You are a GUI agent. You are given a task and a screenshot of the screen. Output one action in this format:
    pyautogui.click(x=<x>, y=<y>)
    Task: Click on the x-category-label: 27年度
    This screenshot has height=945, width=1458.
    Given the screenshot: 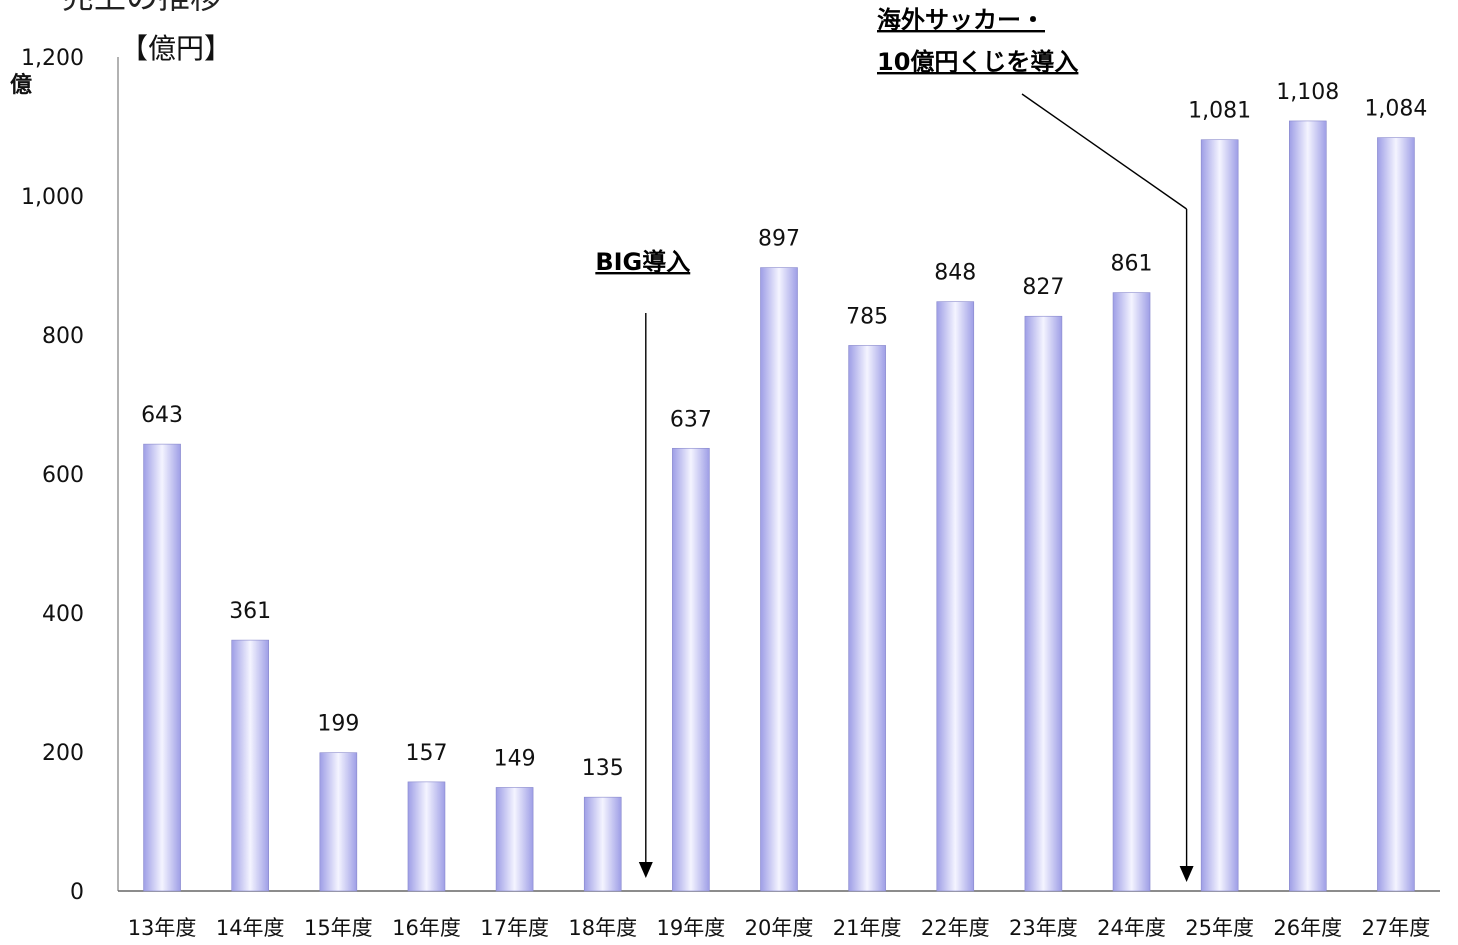 What is the action you would take?
    pyautogui.click(x=1396, y=928)
    